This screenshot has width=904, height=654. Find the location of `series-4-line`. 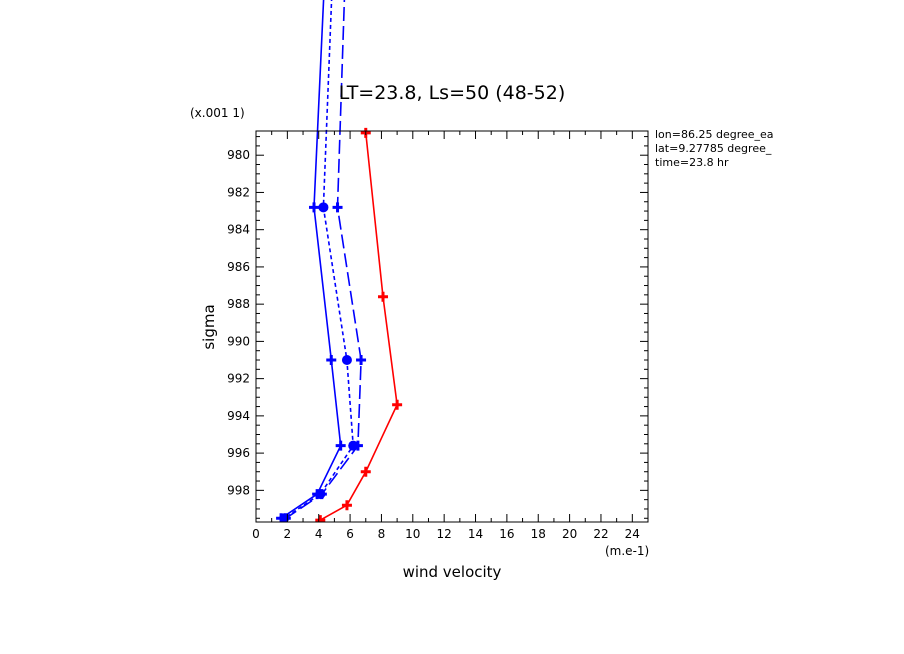

series-4-line is located at coordinates (323, 259).